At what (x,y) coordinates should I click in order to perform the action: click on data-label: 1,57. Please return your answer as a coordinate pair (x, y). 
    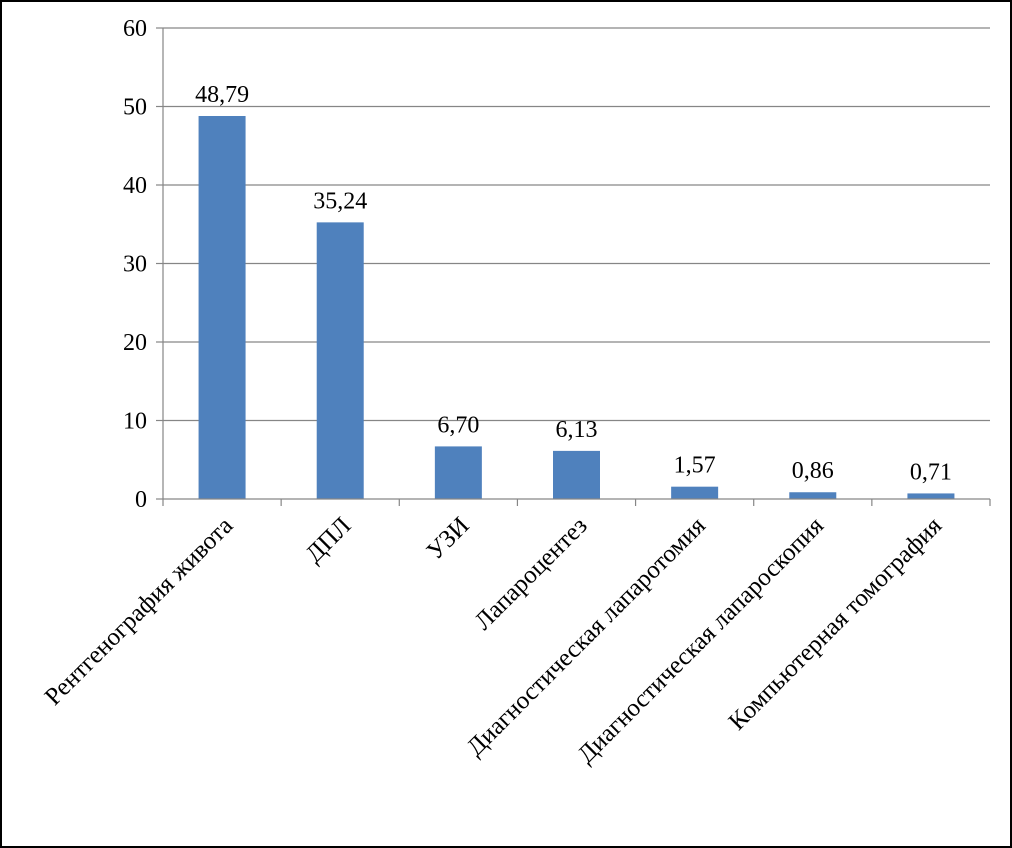
    Looking at the image, I should click on (695, 466).